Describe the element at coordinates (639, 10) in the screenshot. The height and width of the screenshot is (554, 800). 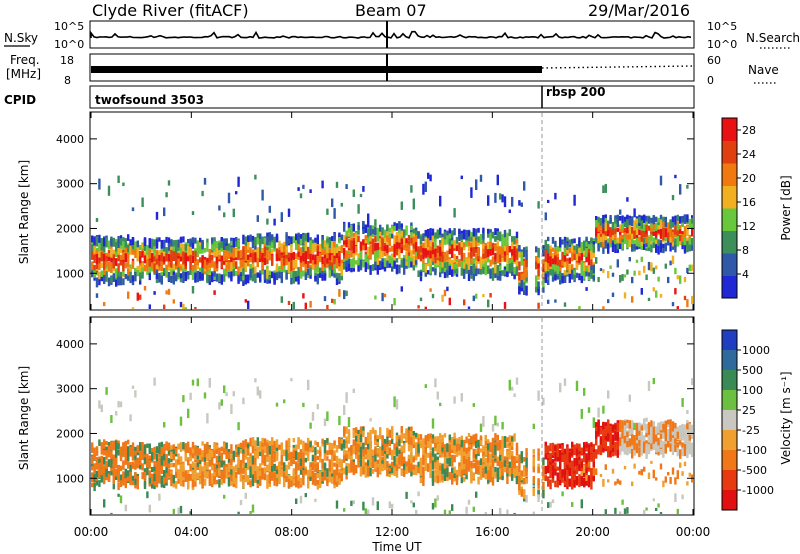
I see `date-title: 29/Mar/2016` at that location.